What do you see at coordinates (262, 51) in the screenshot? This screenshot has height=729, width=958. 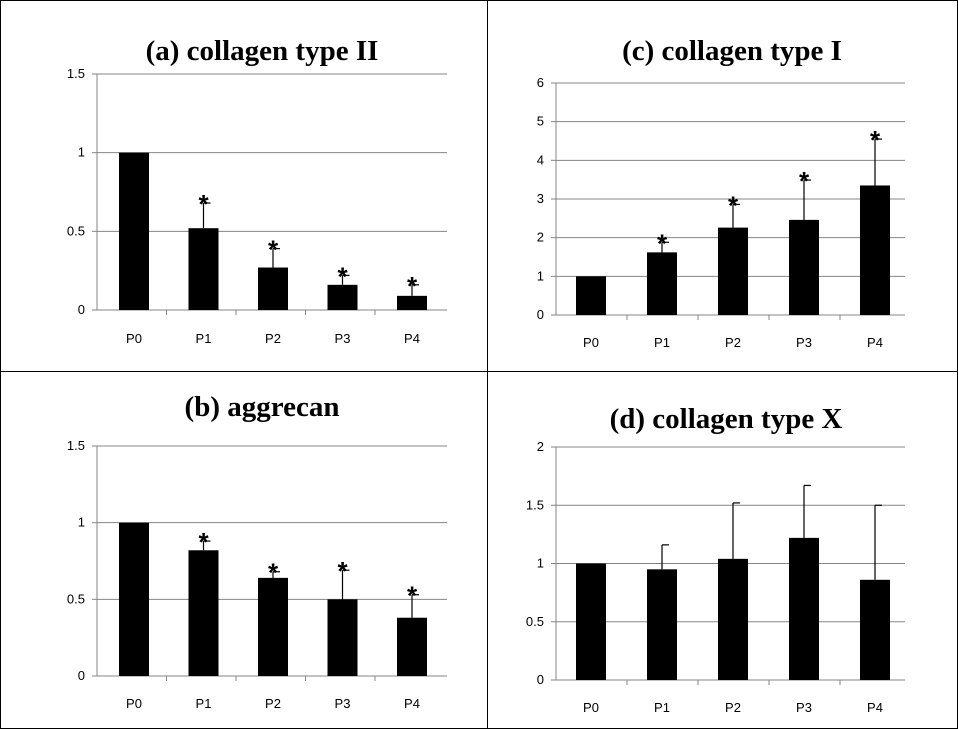 I see `chart-title: (a) collagen type II` at bounding box center [262, 51].